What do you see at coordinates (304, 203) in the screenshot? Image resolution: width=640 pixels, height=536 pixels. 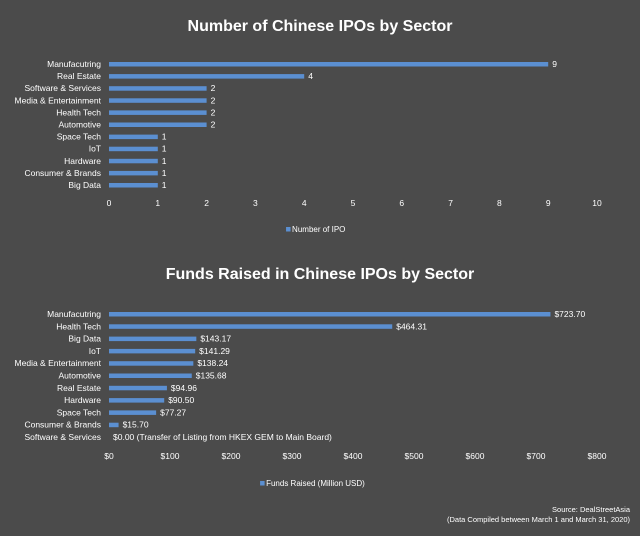 I see `x-tick-label: 4` at bounding box center [304, 203].